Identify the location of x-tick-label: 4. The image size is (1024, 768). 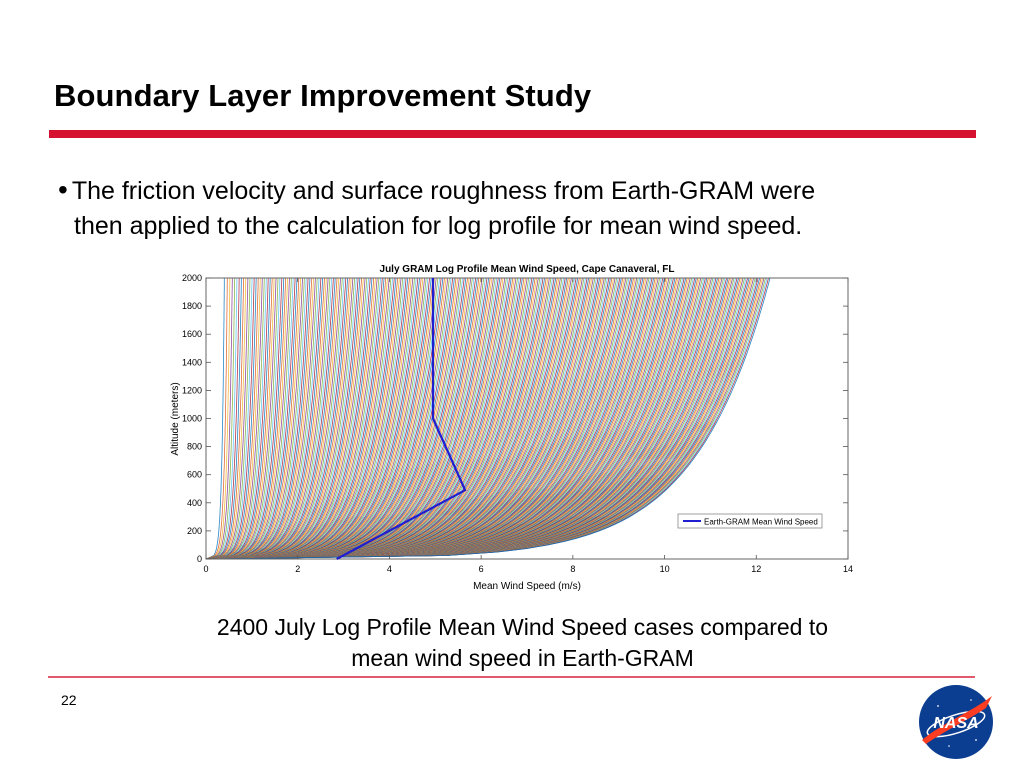
(389, 569).